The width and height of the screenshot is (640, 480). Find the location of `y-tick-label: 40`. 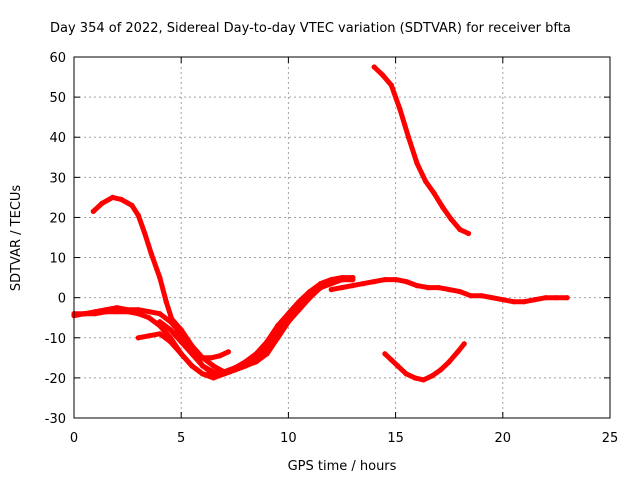

y-tick-label: 40 is located at coordinates (57, 138).